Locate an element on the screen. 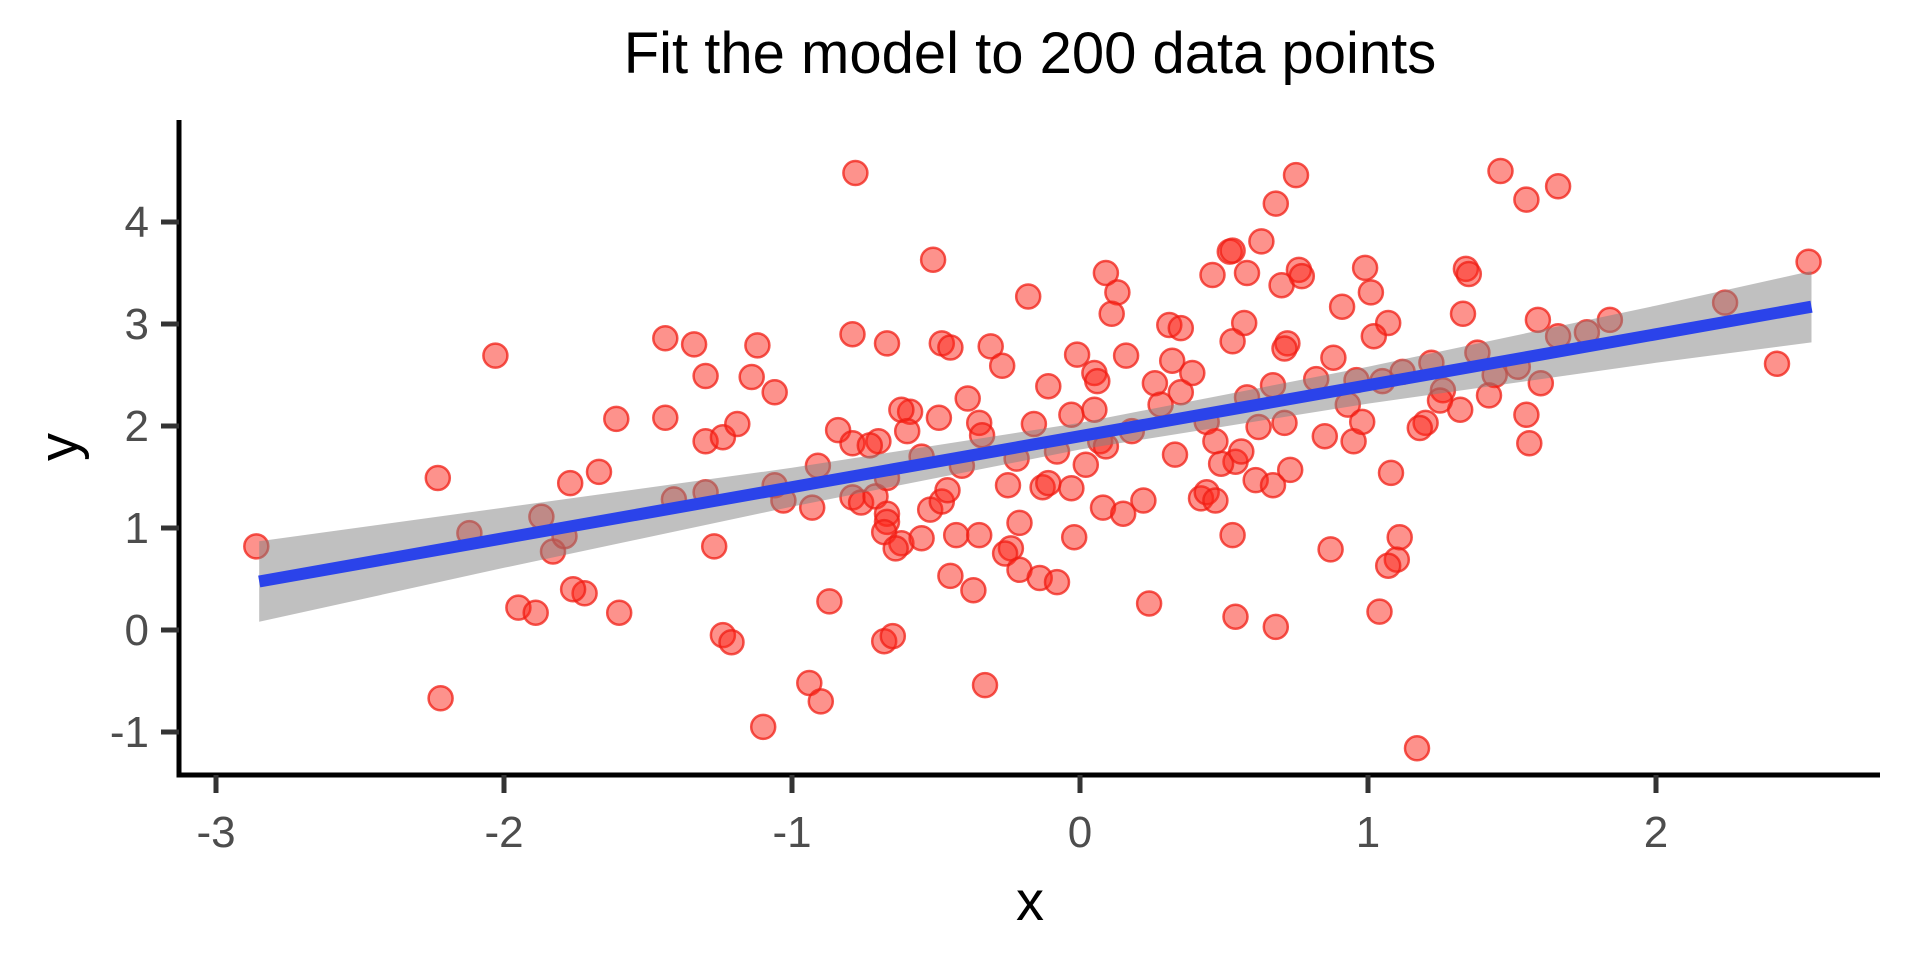  y-tick-label: 4 is located at coordinates (137, 222).